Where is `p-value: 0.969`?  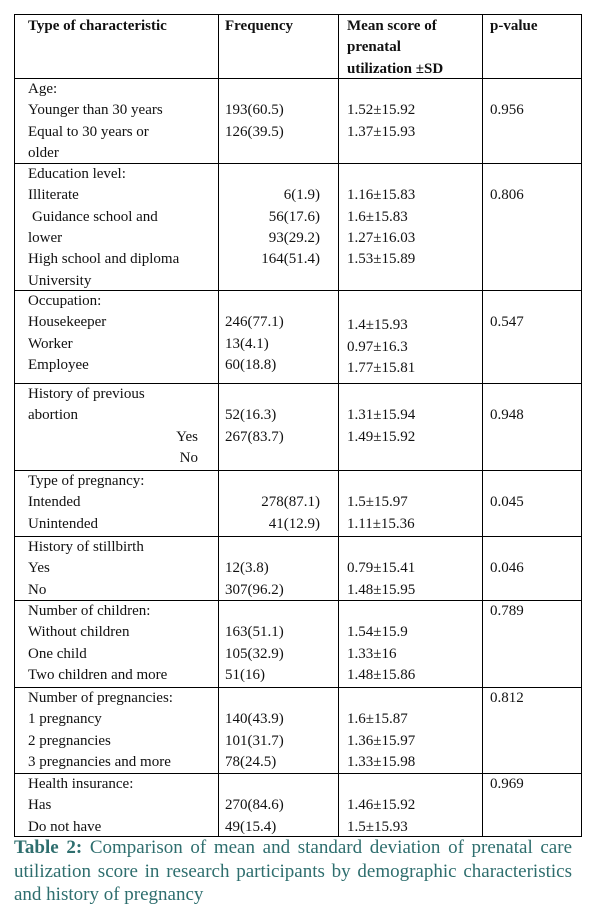
p-value: 0.969 is located at coordinates (507, 784).